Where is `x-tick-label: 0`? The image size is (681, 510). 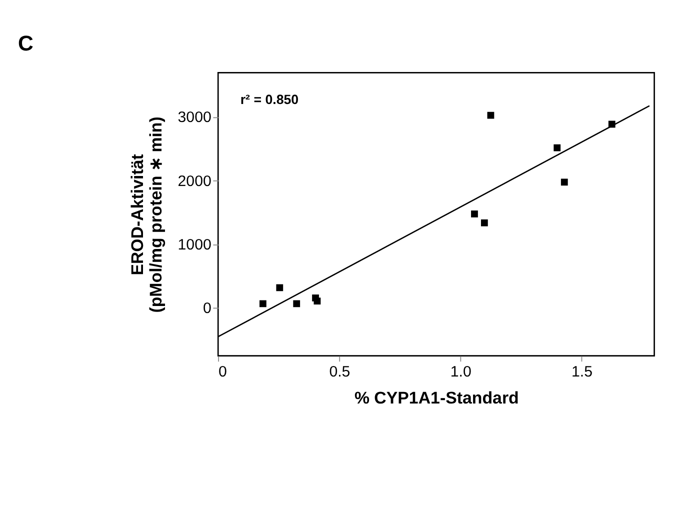
x-tick-label: 0 is located at coordinates (222, 372).